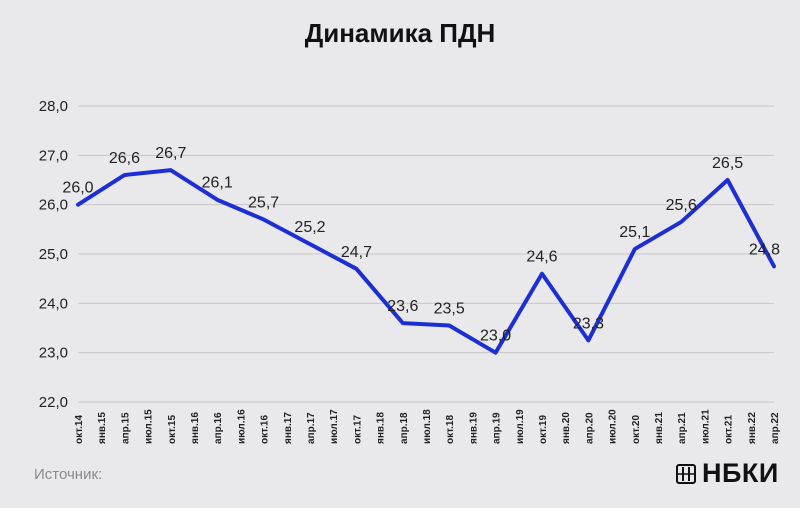  I want to click on data-label: 25,2, so click(309, 227).